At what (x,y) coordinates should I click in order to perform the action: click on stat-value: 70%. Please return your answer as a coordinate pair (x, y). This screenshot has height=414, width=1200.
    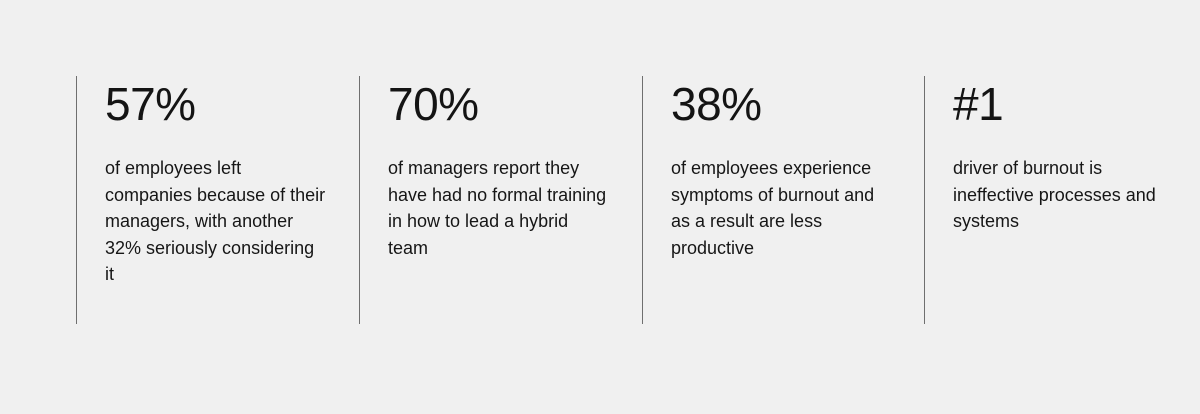
    Looking at the image, I should click on (433, 104).